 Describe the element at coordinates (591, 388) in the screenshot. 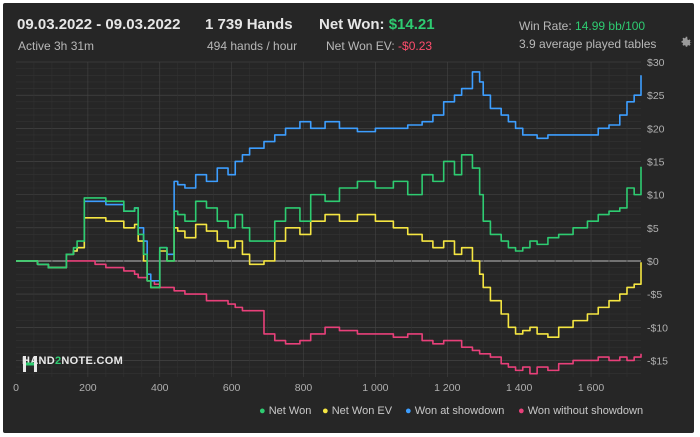

I see `x-tick-label: 1 600` at that location.